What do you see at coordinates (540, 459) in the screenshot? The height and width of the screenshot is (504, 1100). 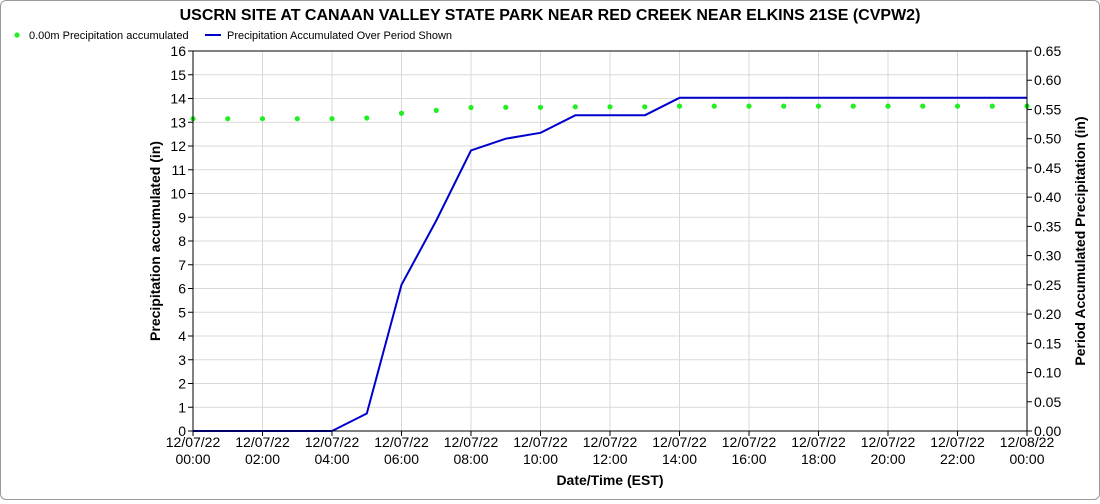 I see `x-tick-time: 10:00` at bounding box center [540, 459].